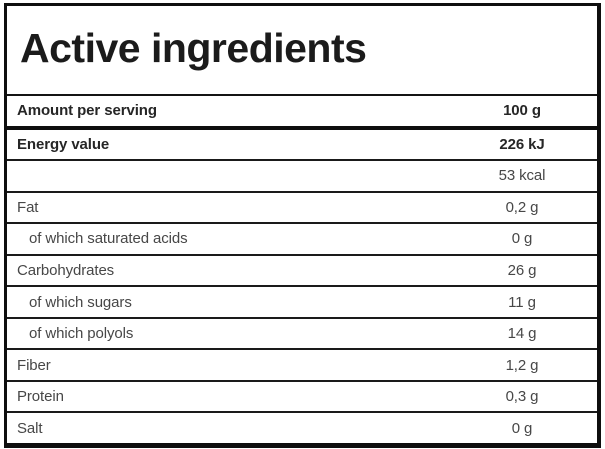 The width and height of the screenshot is (605, 449). What do you see at coordinates (302, 398) in the screenshot?
I see `row-protein: Protein 0,3 g` at bounding box center [302, 398].